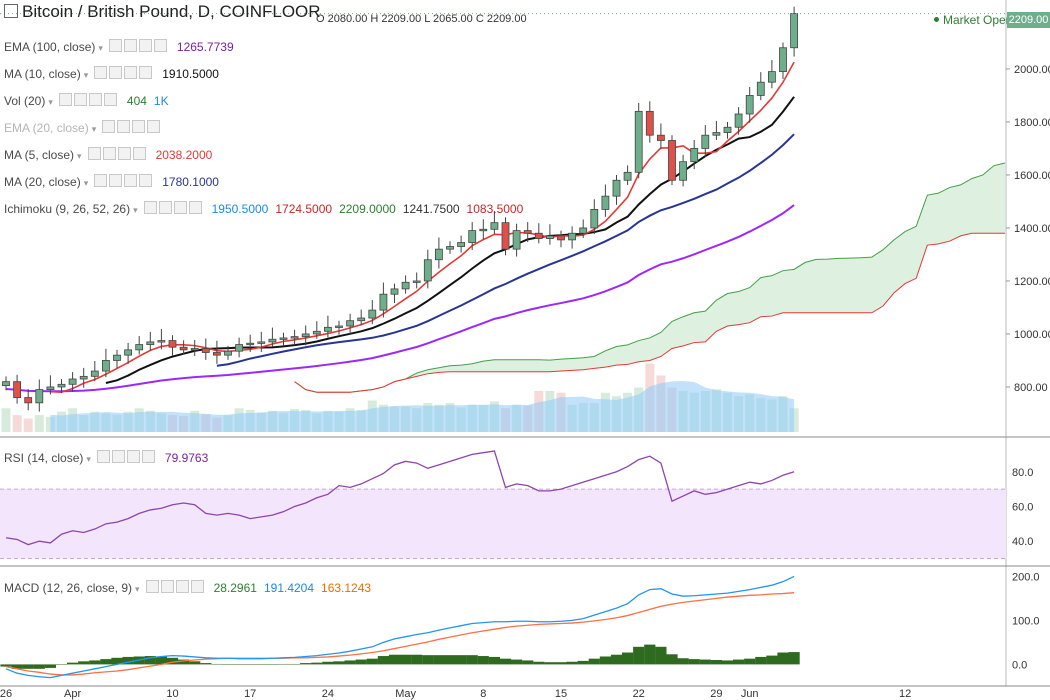 The width and height of the screenshot is (1050, 700). I want to click on price-tick-label: 1000.00, so click(1032, 335).